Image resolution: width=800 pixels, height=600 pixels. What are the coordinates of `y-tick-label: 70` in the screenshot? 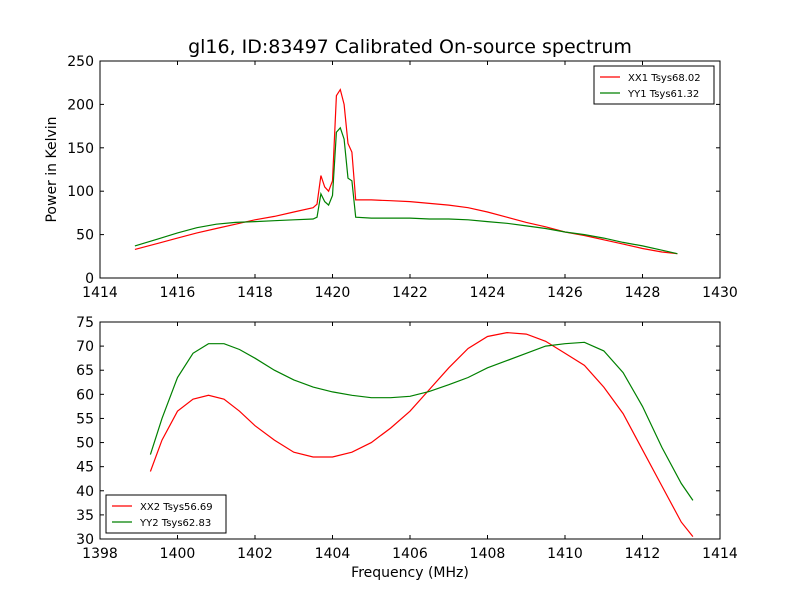 It's located at (85, 347).